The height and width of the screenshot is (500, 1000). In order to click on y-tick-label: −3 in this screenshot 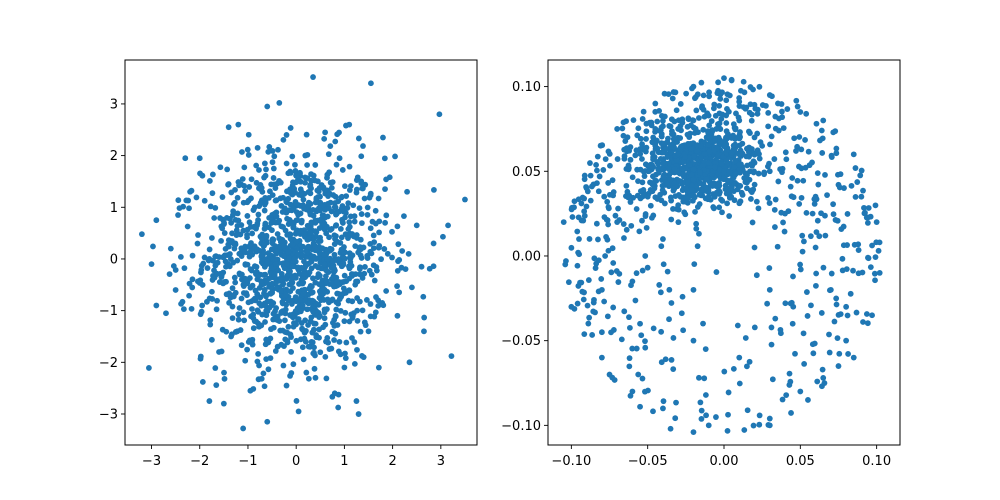, I will do `click(108, 414)`.